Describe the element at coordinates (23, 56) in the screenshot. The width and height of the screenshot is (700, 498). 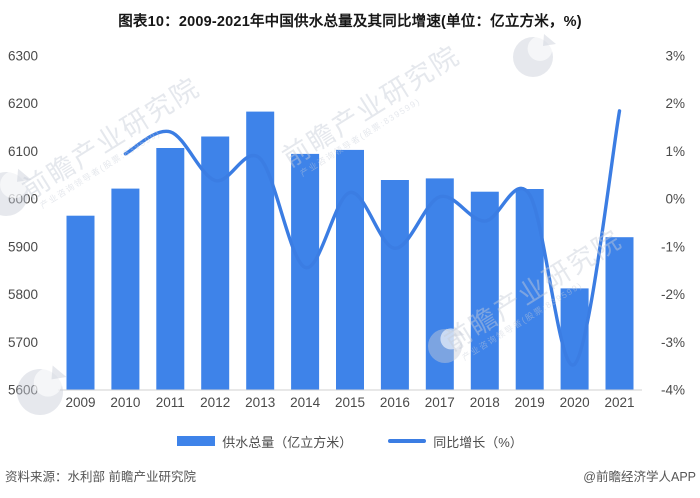
I see `y-axis-left-tick-label: 6300` at that location.